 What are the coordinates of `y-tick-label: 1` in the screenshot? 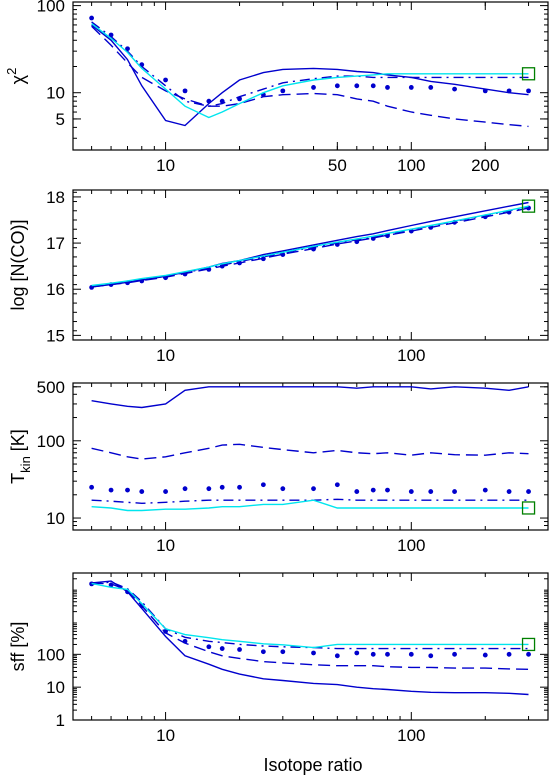 It's located at (60, 720).